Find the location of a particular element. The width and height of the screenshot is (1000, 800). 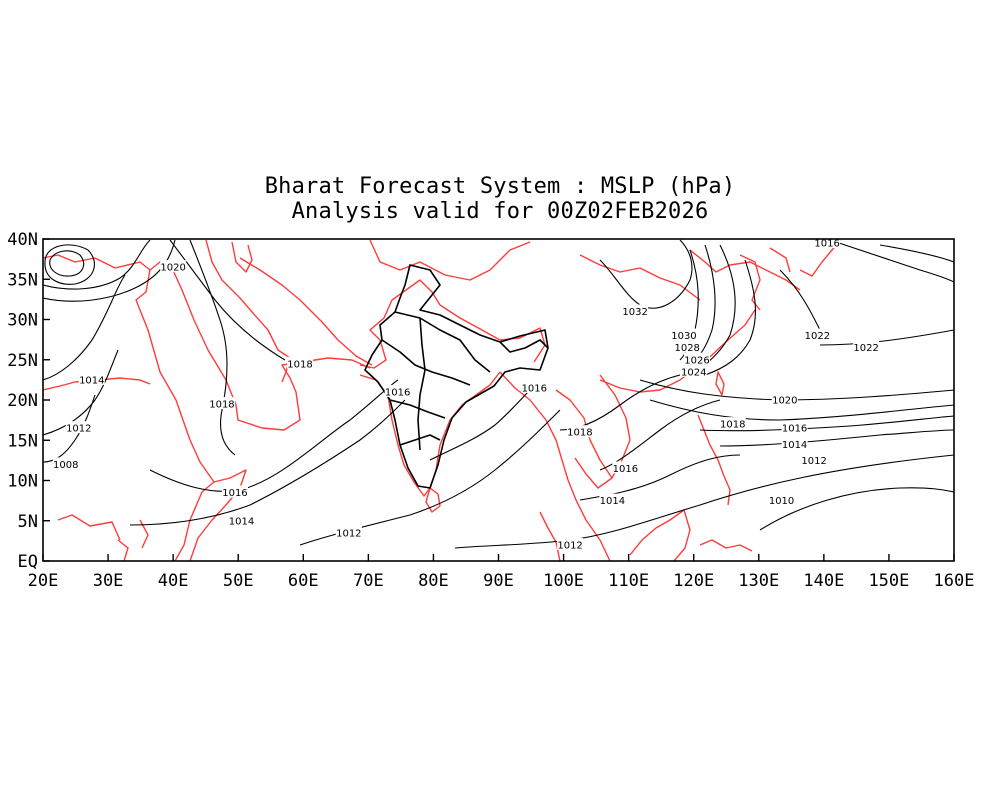

coastline-persian-gulf is located at coordinates (248, 311).